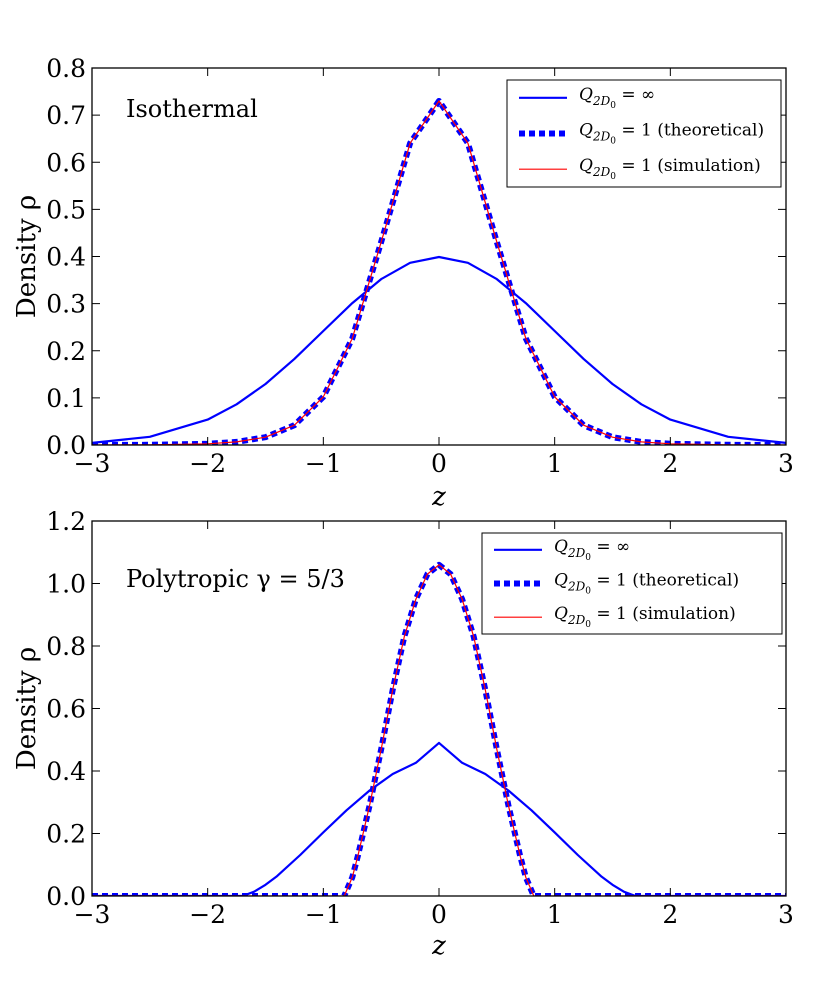  I want to click on y-tick-label: 1.0, so click(66, 584).